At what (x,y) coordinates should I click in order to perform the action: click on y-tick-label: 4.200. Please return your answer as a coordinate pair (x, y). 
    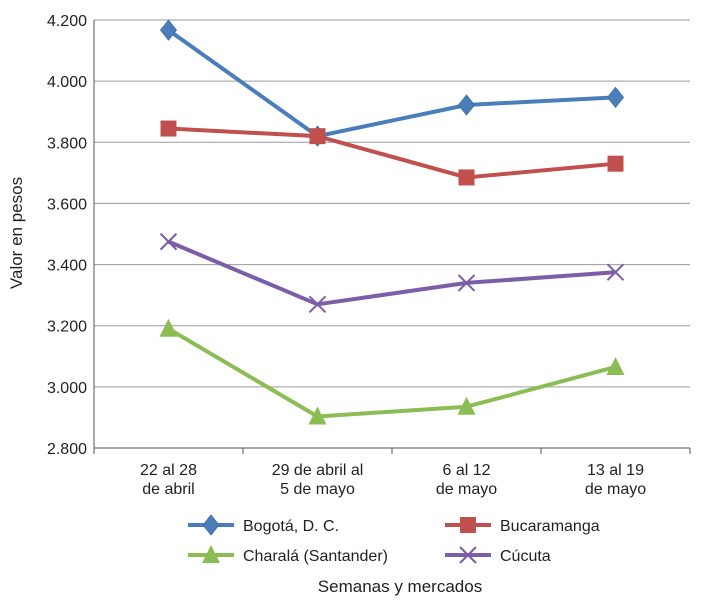
    Looking at the image, I should click on (67, 21).